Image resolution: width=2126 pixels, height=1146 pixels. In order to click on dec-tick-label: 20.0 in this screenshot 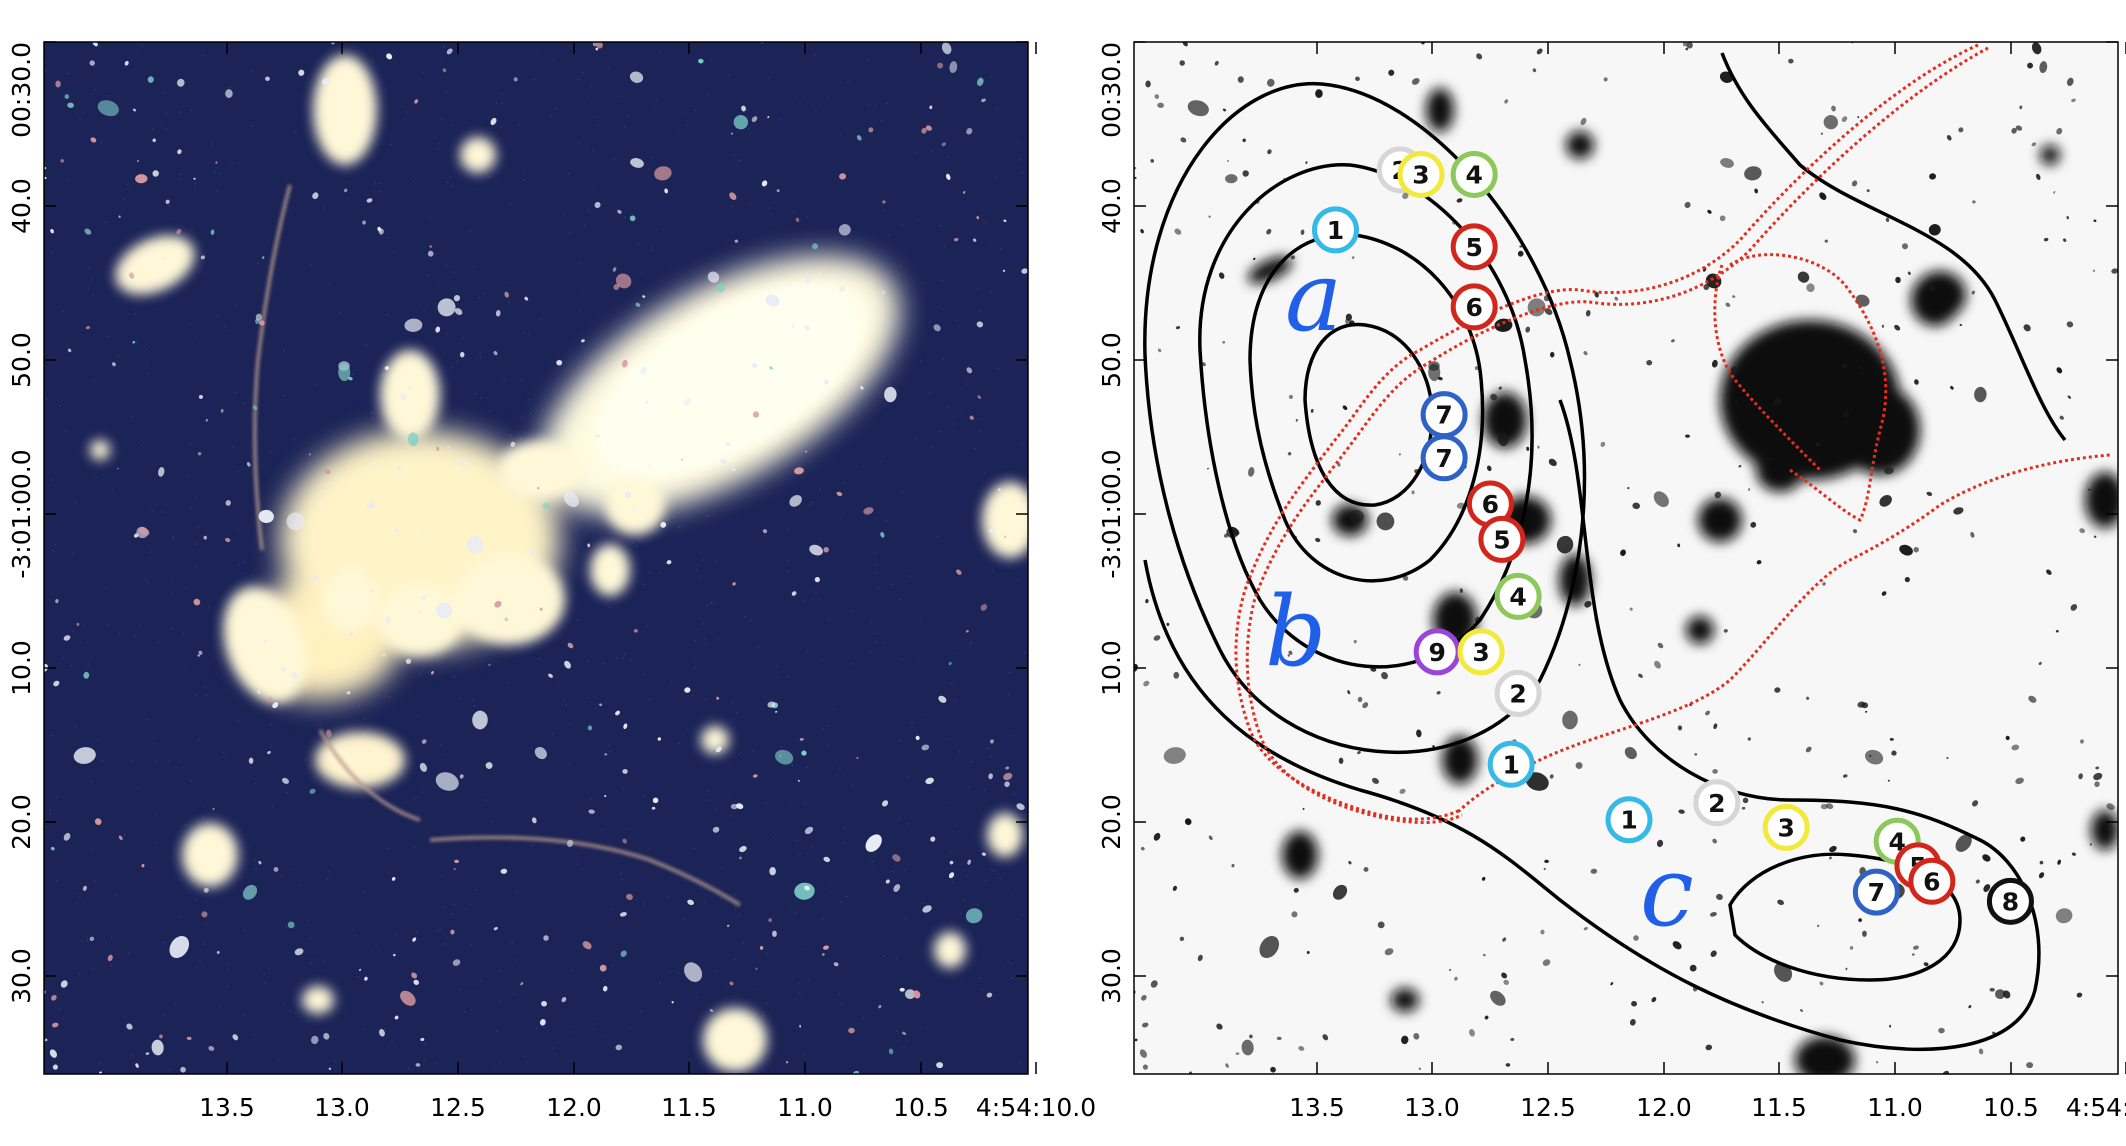, I will do `click(21, 822)`.